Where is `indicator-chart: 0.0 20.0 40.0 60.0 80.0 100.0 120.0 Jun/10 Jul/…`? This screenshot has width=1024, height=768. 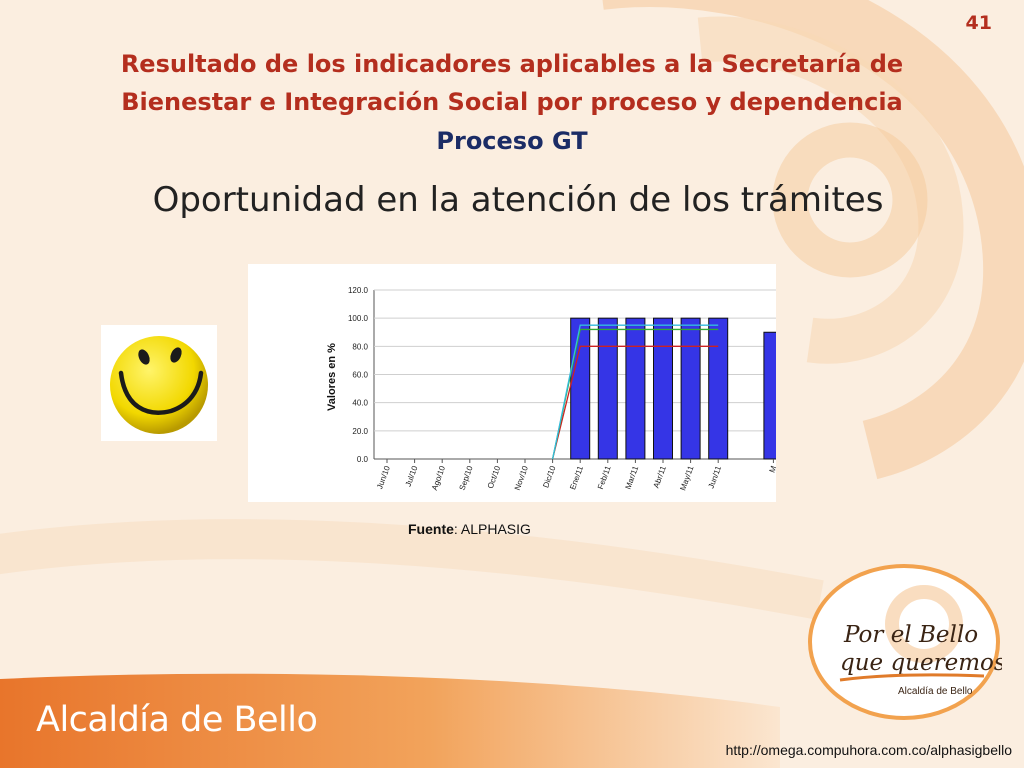
indicator-chart: 0.0 20.0 40.0 60.0 80.0 100.0 120.0 Jun/10 Jul/… is located at coordinates (555, 389).